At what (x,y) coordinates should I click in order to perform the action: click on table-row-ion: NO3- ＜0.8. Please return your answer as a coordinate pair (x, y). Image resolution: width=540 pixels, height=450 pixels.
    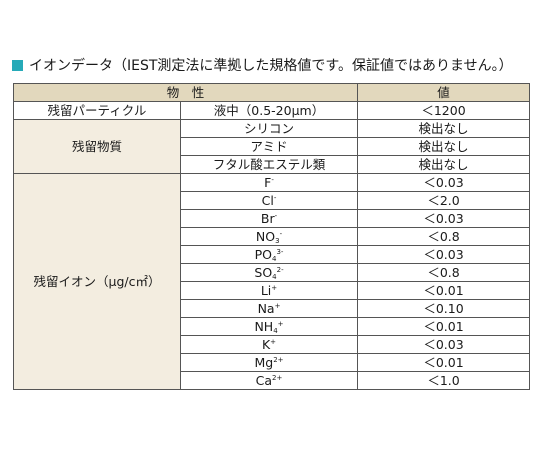
    Looking at the image, I should click on (272, 236).